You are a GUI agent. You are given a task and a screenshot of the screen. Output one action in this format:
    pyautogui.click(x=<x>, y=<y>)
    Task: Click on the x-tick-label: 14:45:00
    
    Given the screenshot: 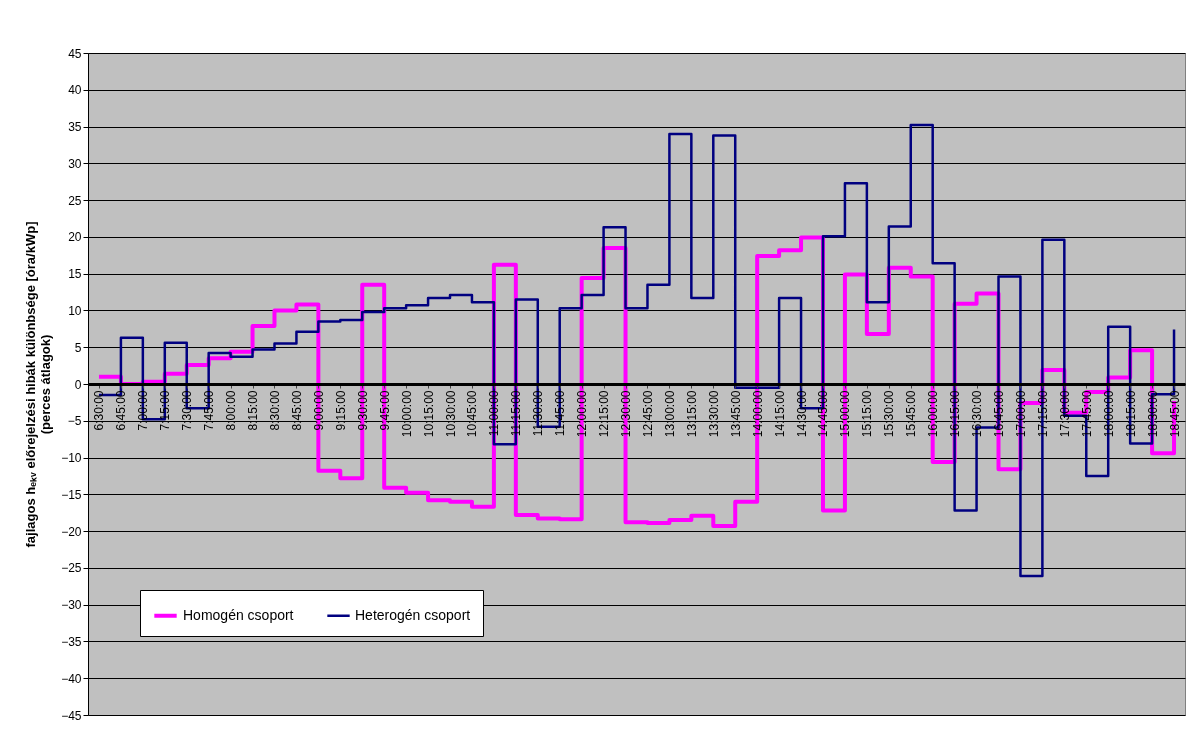 What is the action you would take?
    pyautogui.click(x=823, y=414)
    